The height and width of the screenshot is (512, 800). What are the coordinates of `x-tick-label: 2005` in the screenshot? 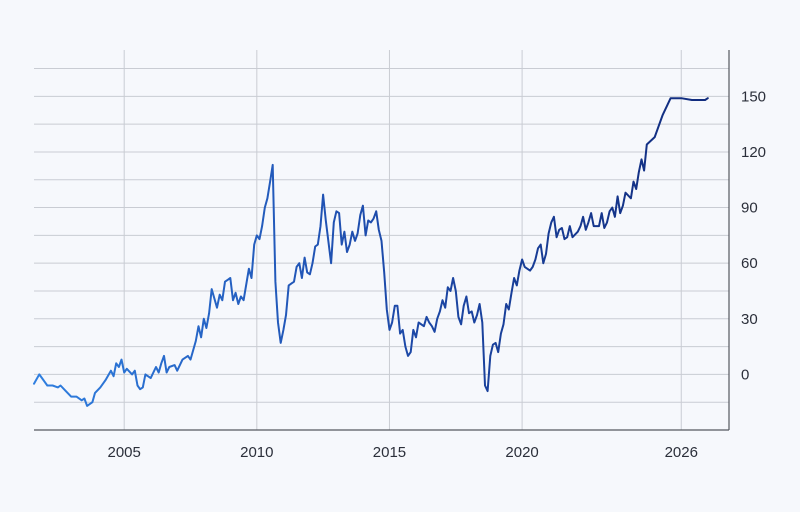 It's located at (124, 452).